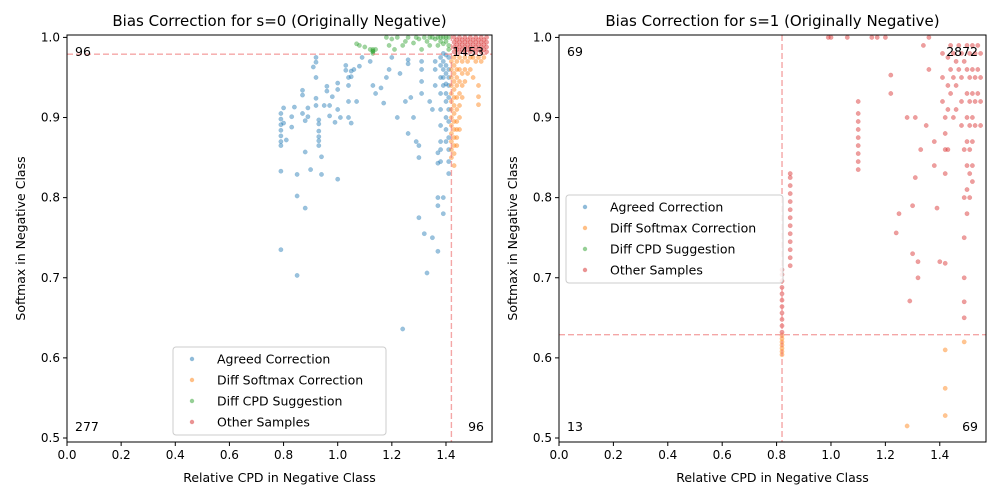  Describe the element at coordinates (542, 198) in the screenshot. I see `y-tick-label: 0.8` at that location.